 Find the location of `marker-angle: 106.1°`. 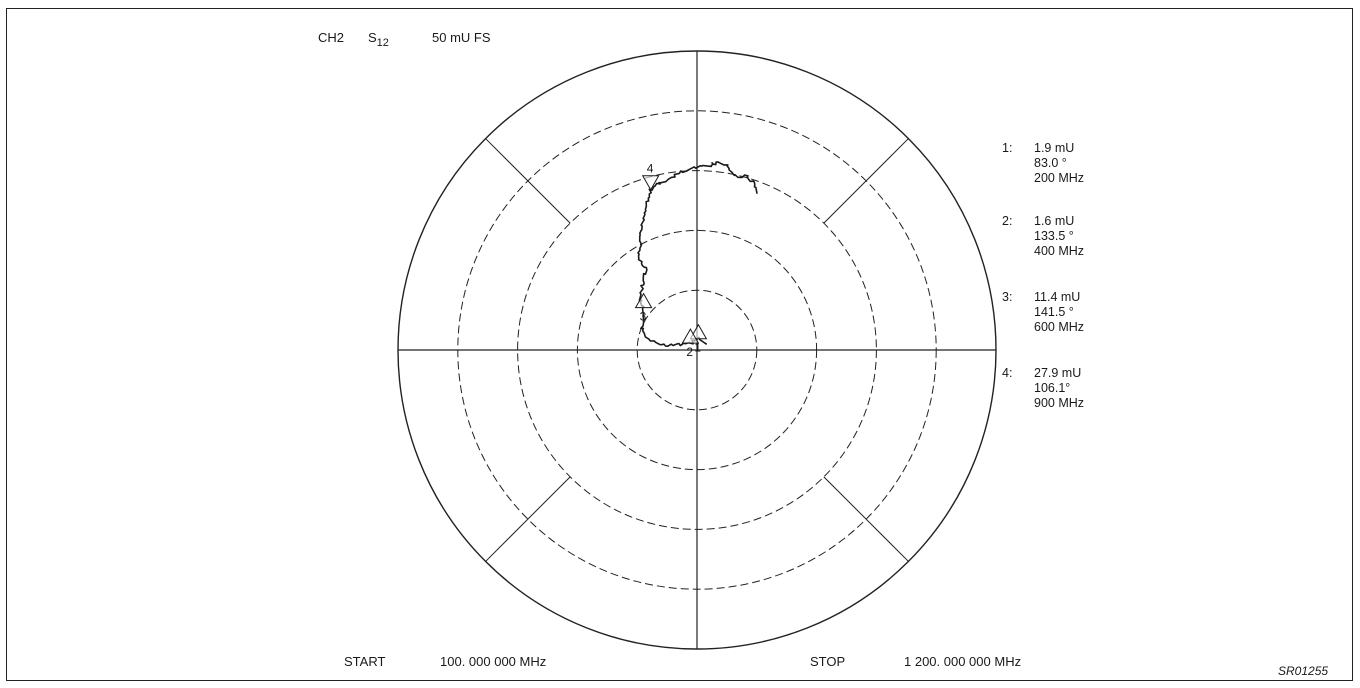

marker-angle: 106.1° is located at coordinates (1052, 388).